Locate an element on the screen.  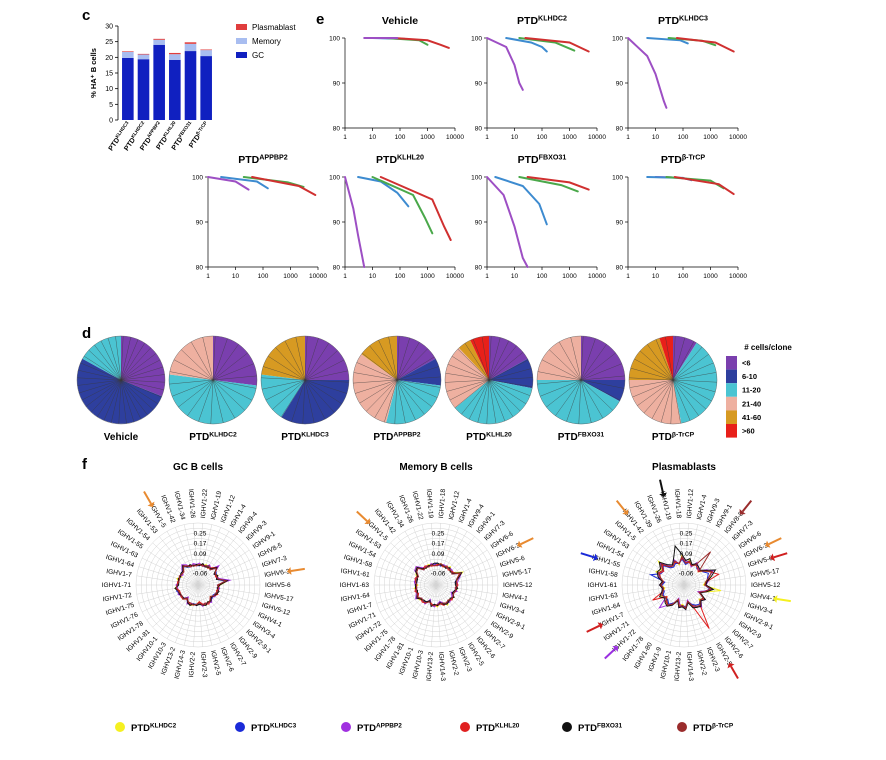
pie-legend-label: 21-40 is located at coordinates (751, 403).